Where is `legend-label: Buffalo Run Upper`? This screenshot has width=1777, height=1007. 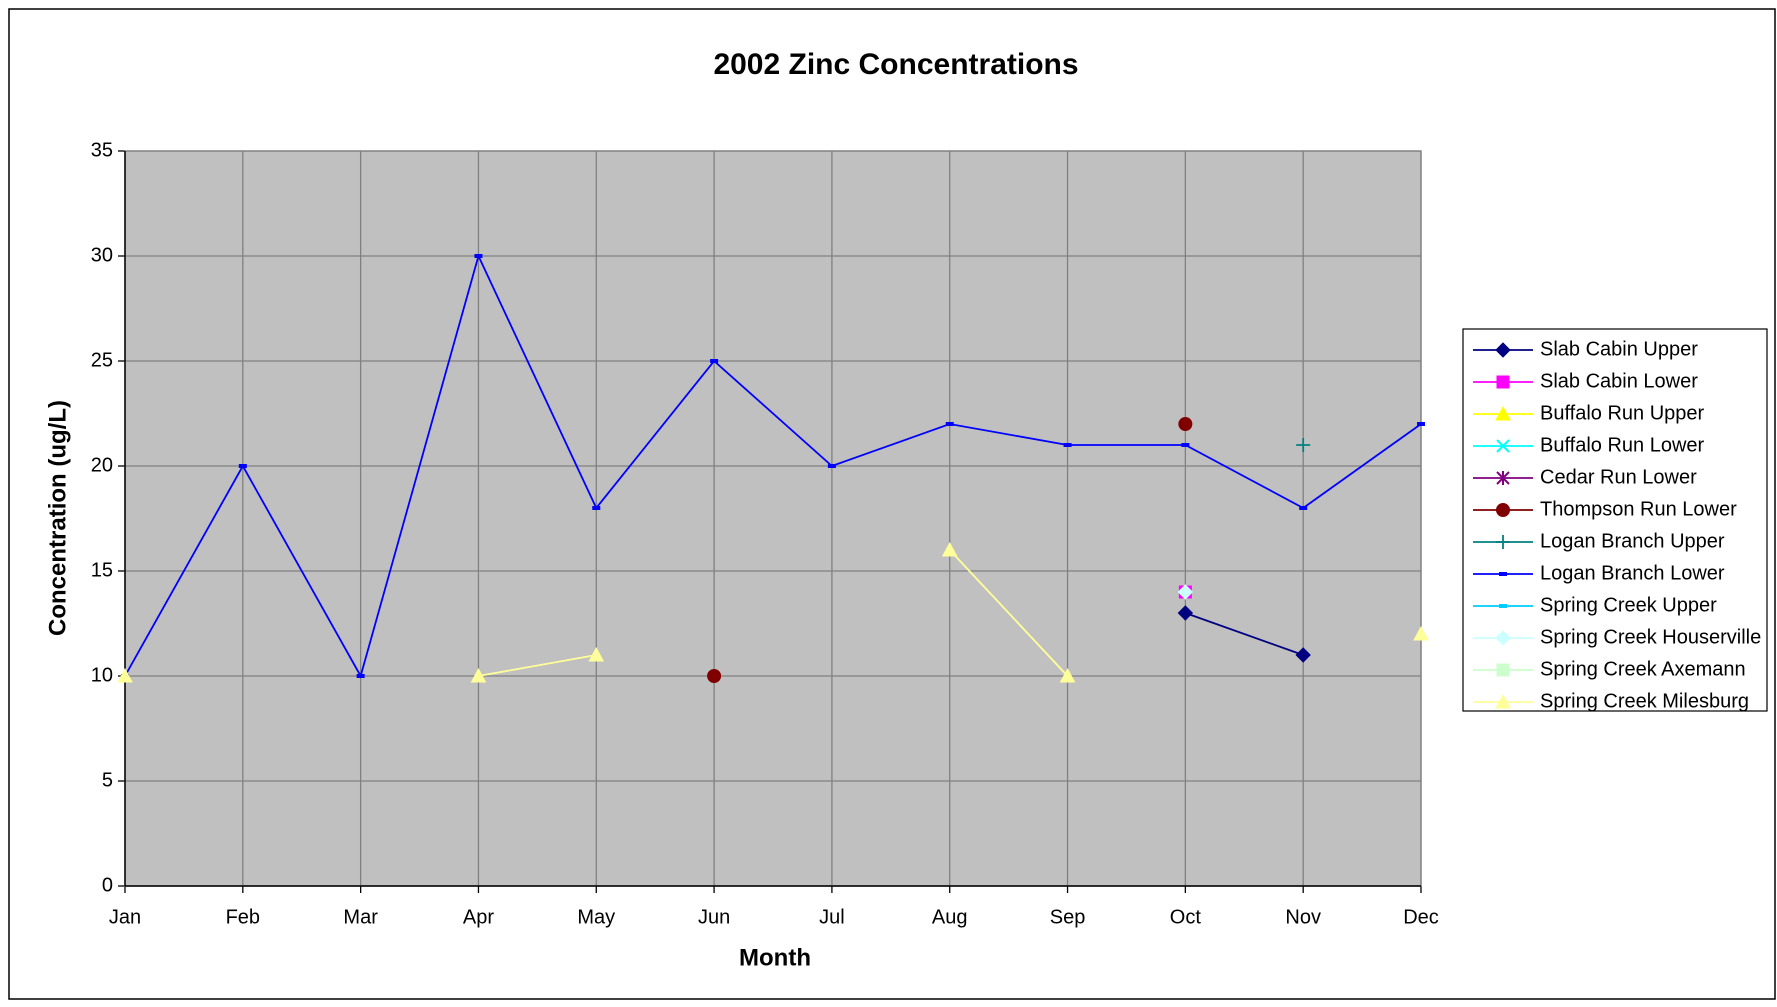 legend-label: Buffalo Run Upper is located at coordinates (1622, 413).